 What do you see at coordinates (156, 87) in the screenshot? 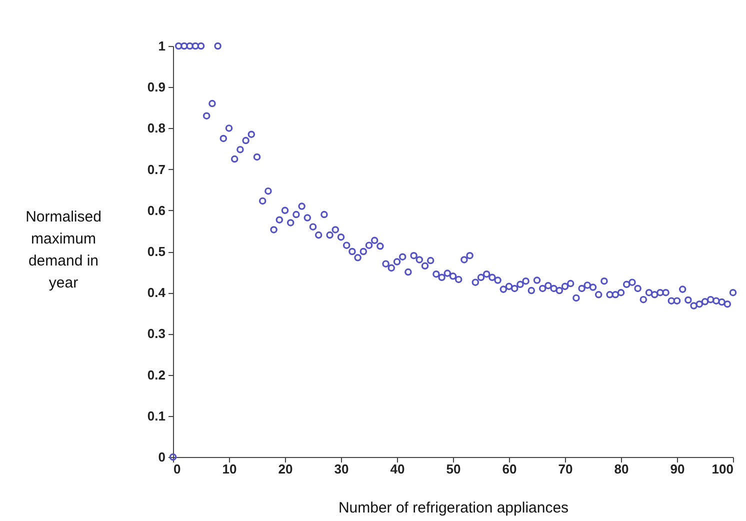
I see `y-tick-label: 0.9` at bounding box center [156, 87].